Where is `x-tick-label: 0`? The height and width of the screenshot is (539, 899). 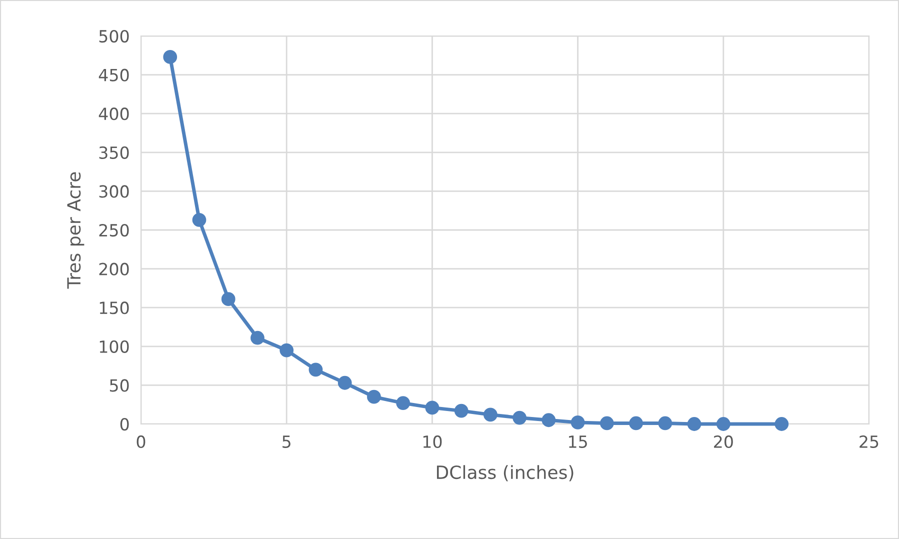 x-tick-label: 0 is located at coordinates (141, 441).